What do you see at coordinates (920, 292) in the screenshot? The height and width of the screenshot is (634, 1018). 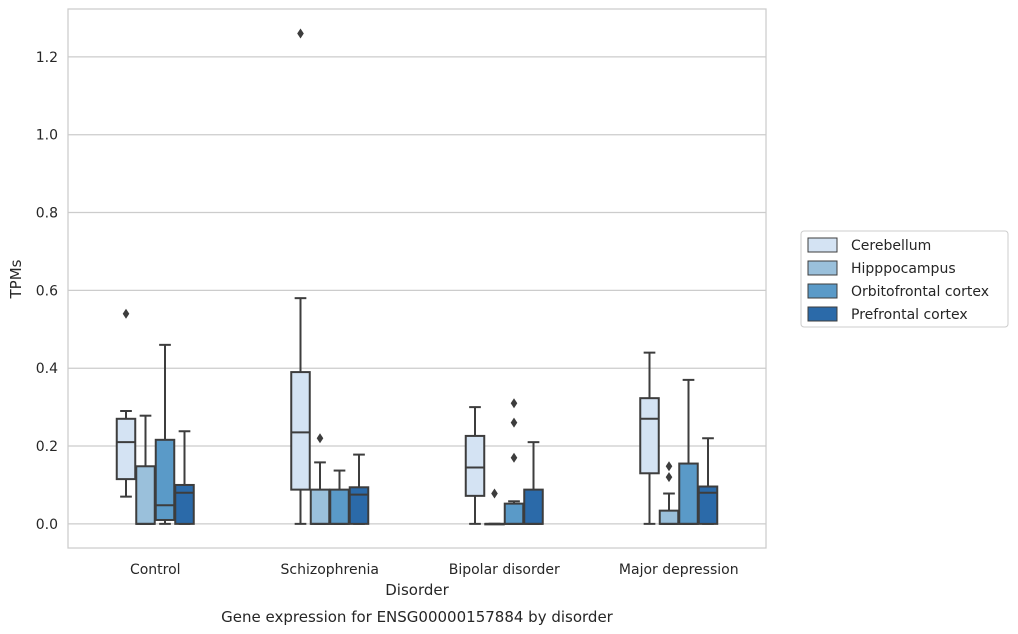 I see `legend-label-2: Orbitofrontal cortex` at bounding box center [920, 292].